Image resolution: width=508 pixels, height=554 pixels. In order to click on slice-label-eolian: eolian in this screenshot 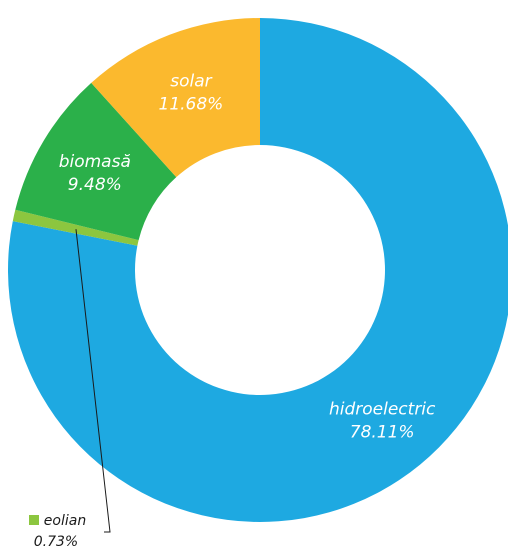, I will do `click(65, 521)`.